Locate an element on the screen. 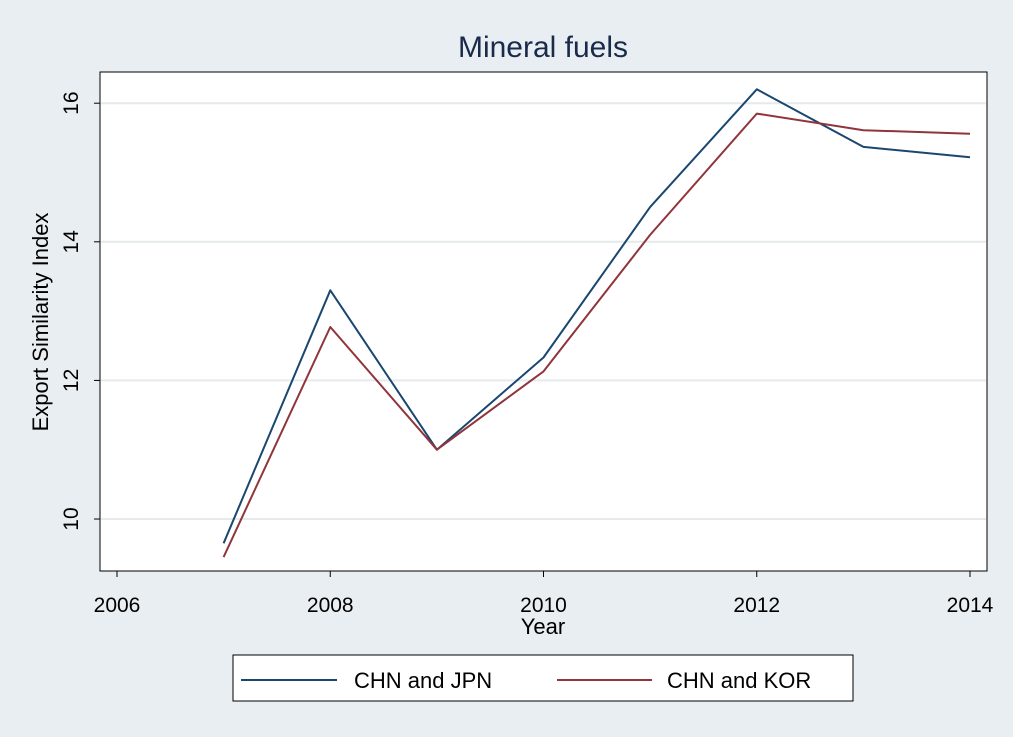  x-tick-label: 2008 is located at coordinates (330, 605).